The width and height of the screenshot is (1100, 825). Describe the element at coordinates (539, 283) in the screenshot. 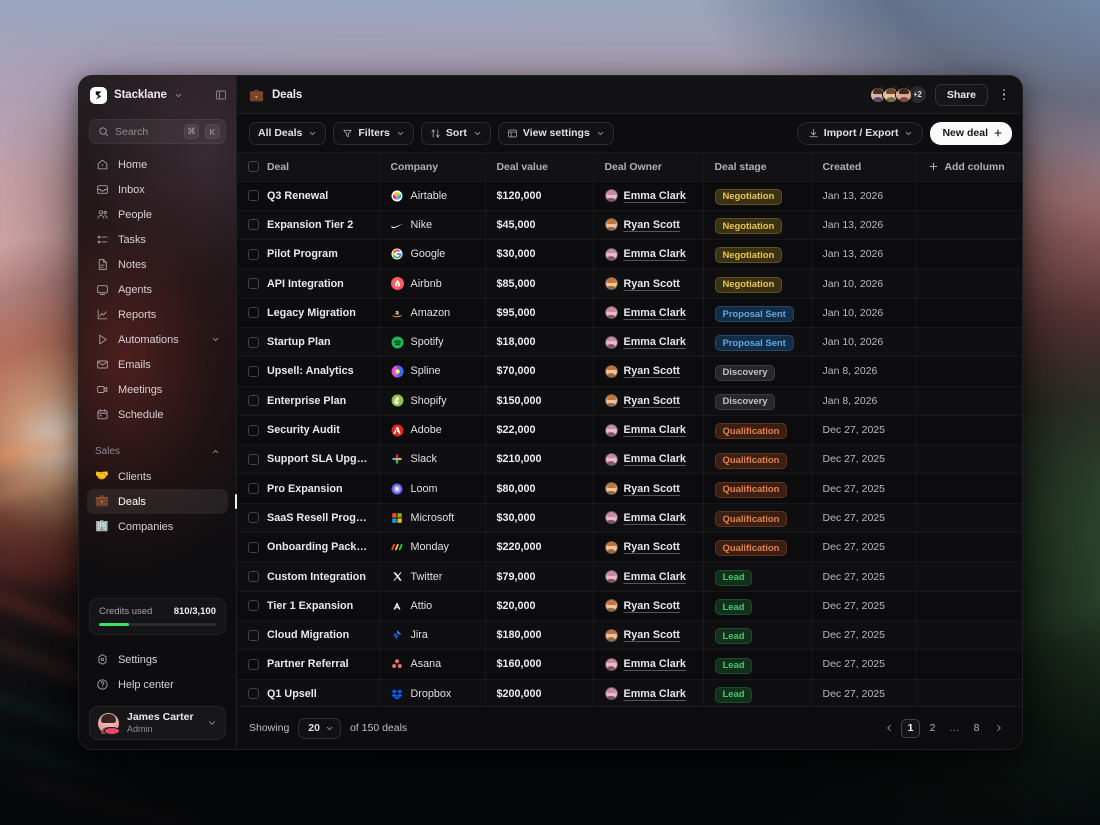

I see `cell-deal-value: $85,000` at that location.